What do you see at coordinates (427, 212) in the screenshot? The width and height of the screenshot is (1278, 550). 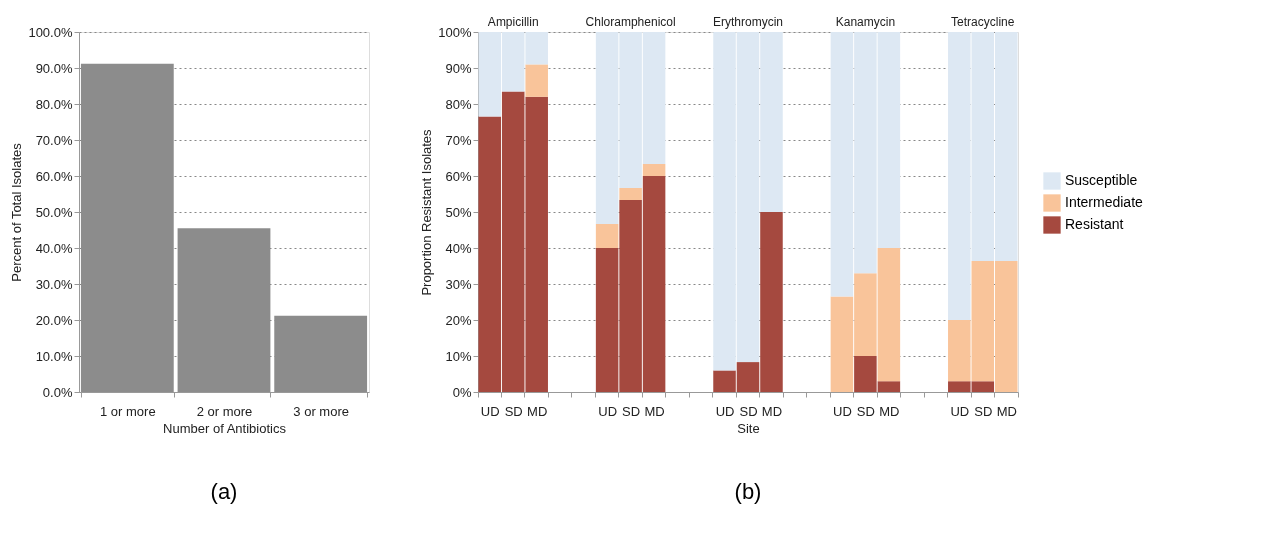 I see `y-axis-title: Proportion Resistant Isolates` at bounding box center [427, 212].